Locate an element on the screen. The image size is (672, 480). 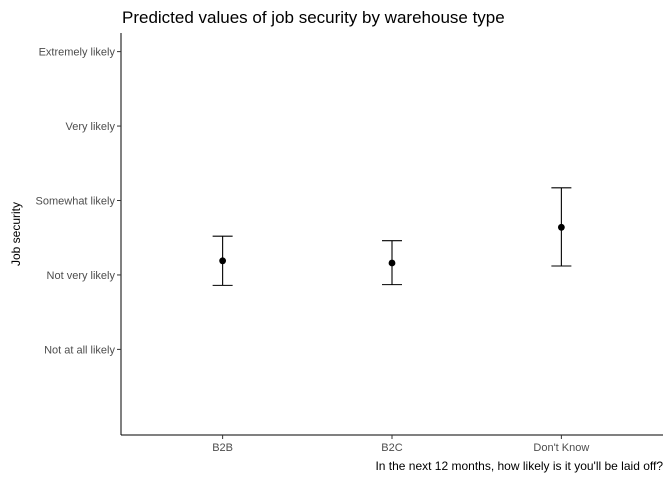
x-axis-ticks: B2B B2C Don't Know is located at coordinates (400, 444).